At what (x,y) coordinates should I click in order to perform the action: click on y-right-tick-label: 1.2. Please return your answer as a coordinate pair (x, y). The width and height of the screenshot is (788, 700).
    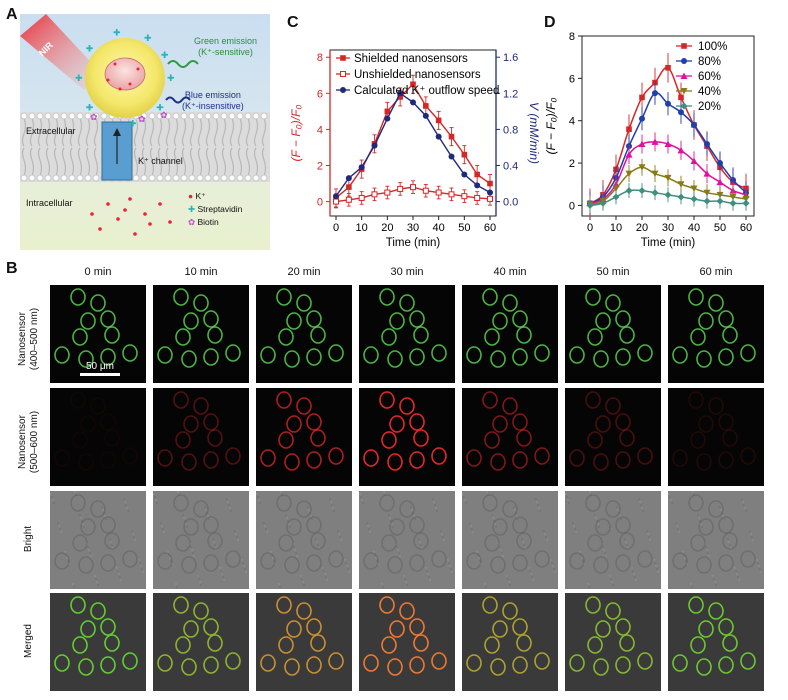
    Looking at the image, I should click on (510, 94).